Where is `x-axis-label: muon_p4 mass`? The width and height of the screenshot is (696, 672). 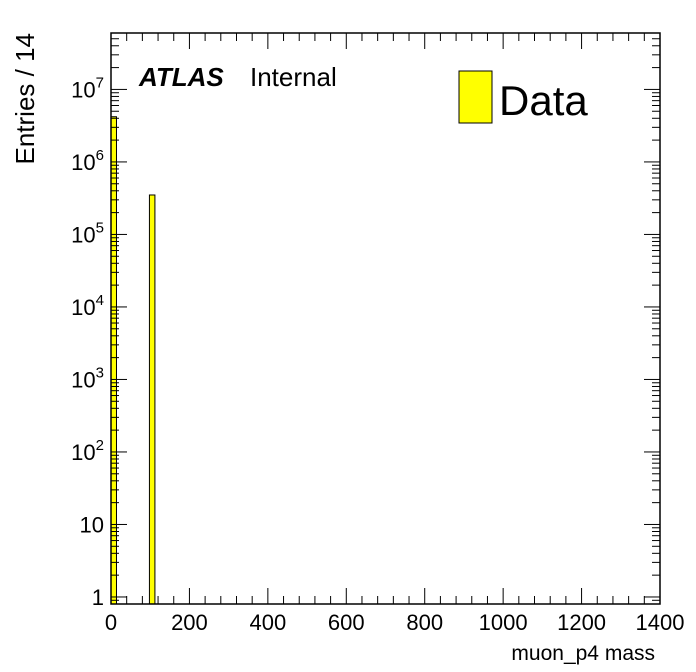
x-axis-label: muon_p4 mass is located at coordinates (583, 653).